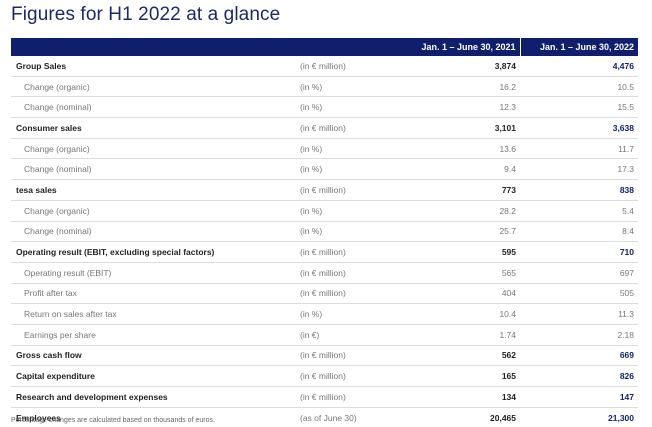 Image resolution: width=652 pixels, height=427 pixels. I want to click on value-2022: 21,300, so click(579, 417).